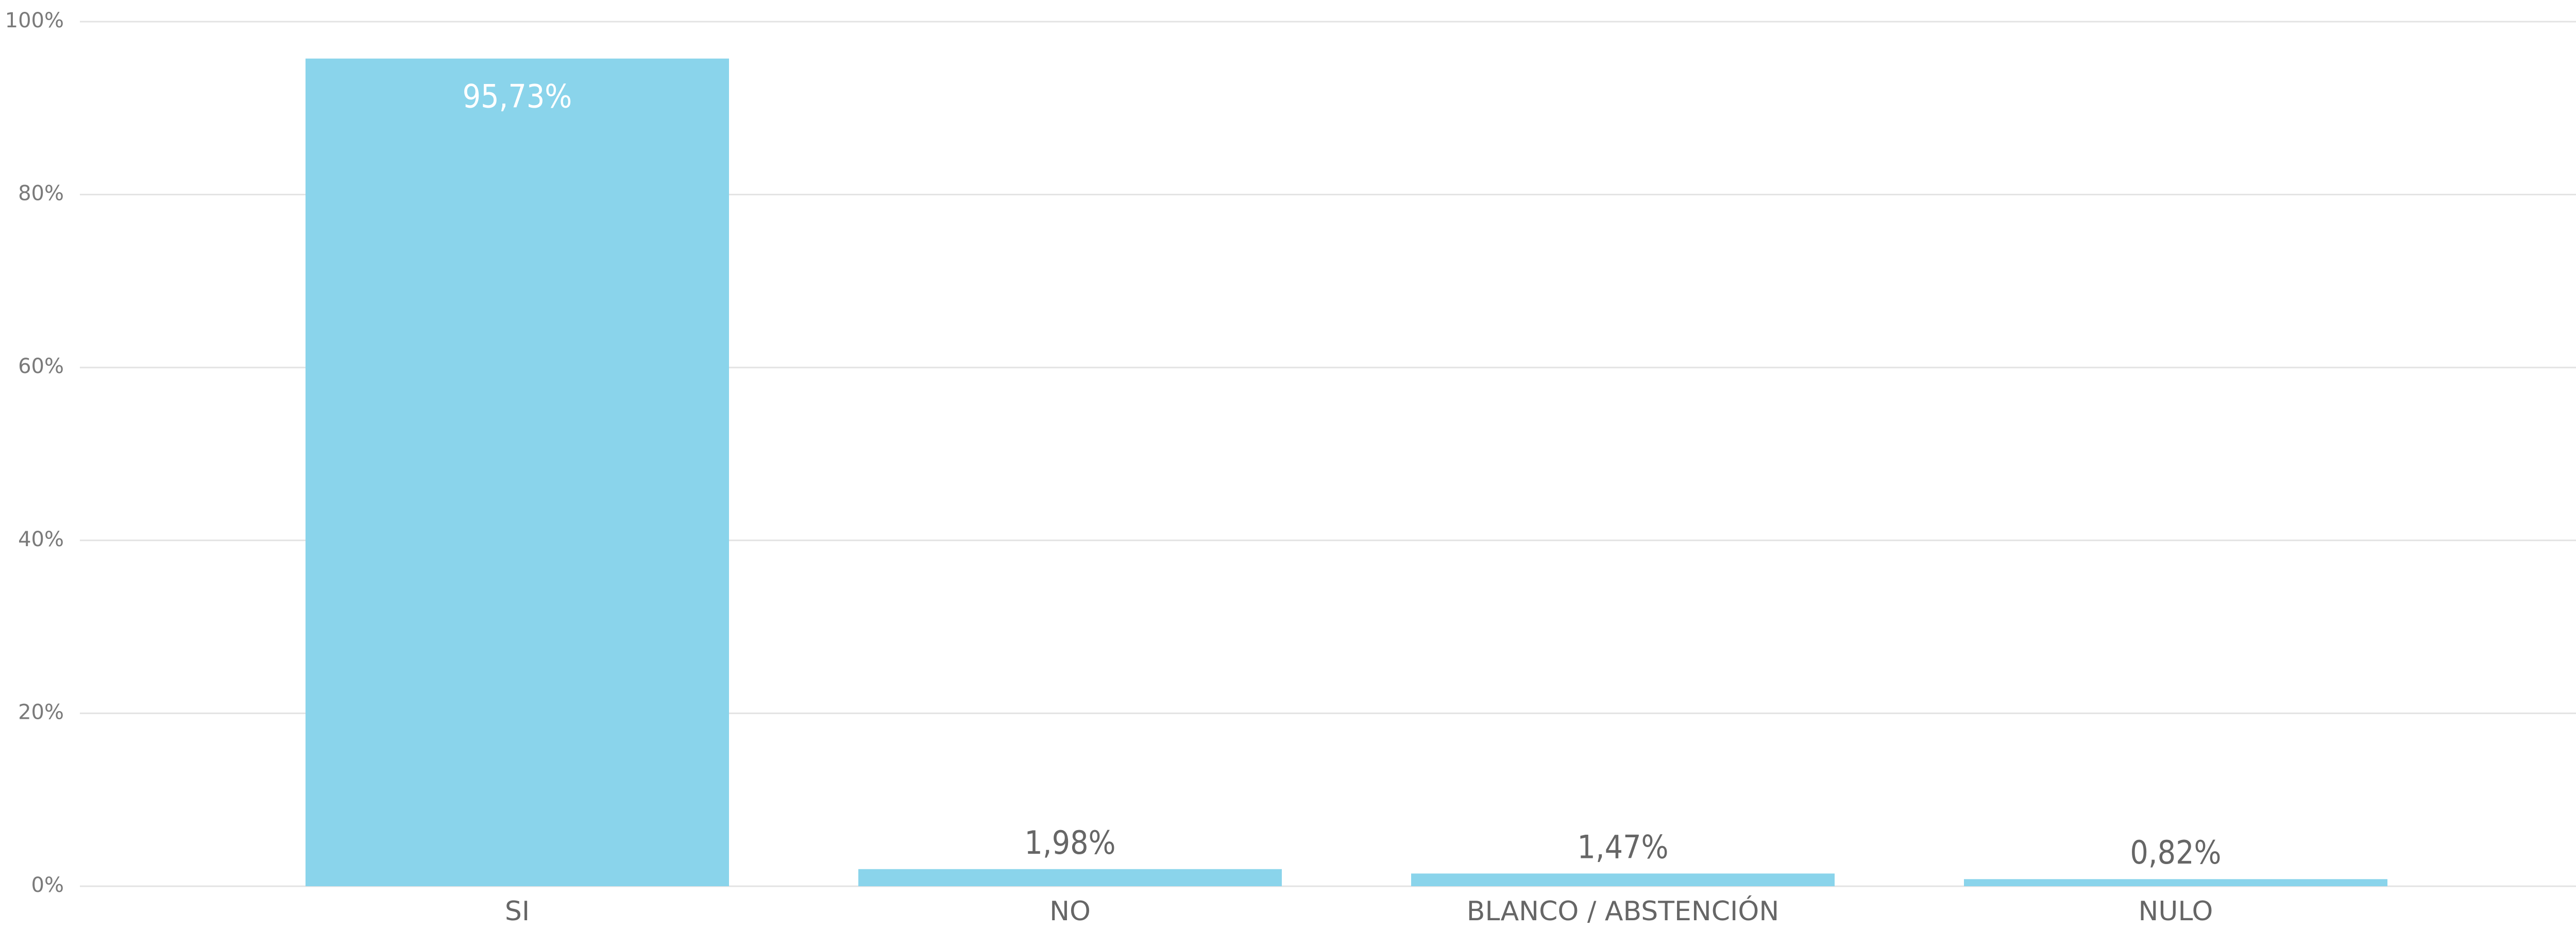 This screenshot has height=929, width=2576. I want to click on data-label: 0,82%, so click(2175, 852).